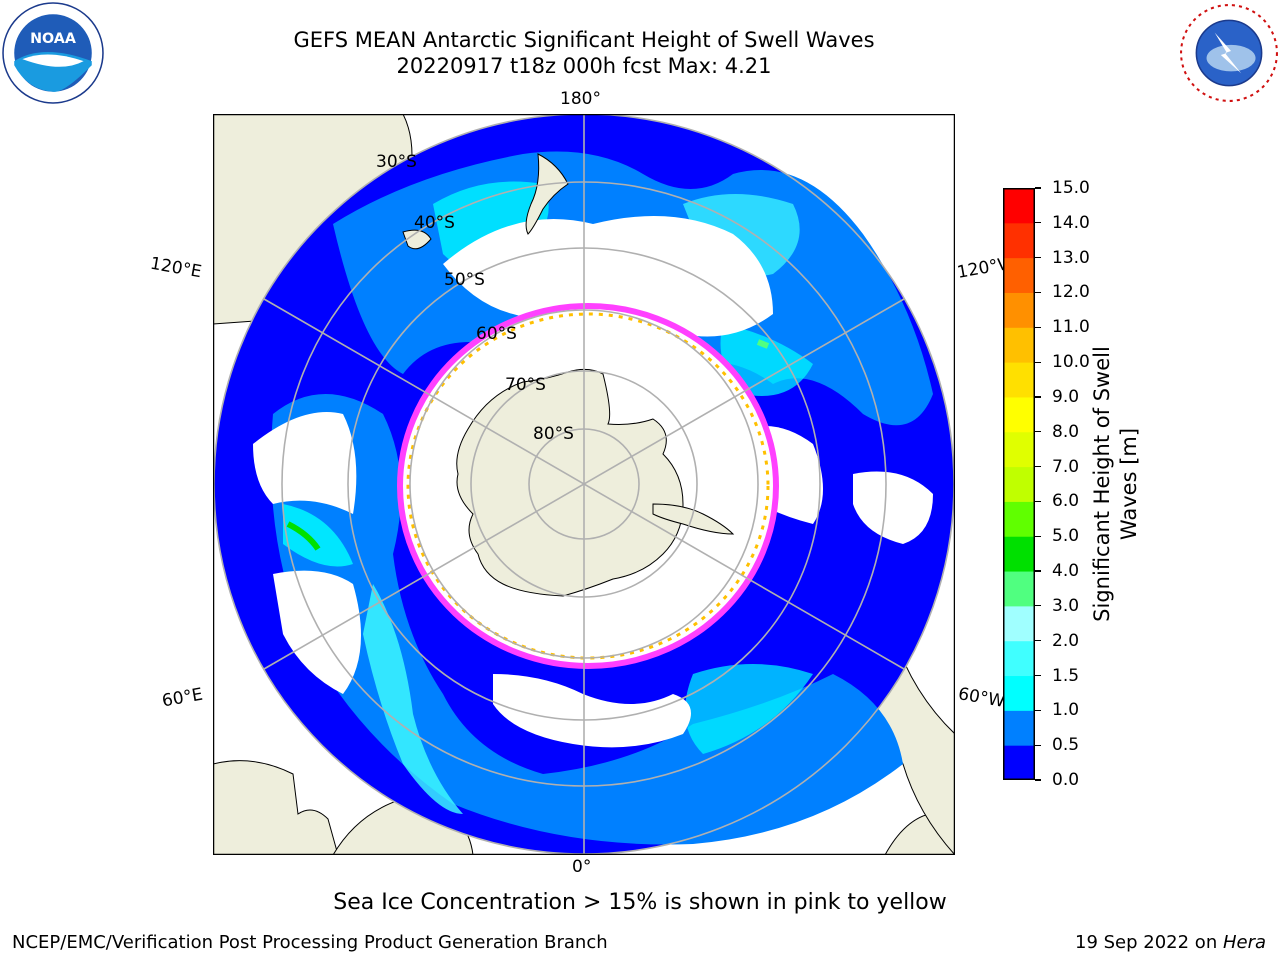 This screenshot has height=960, width=1280. What do you see at coordinates (1066, 675) in the screenshot?
I see `colorbar-tick-label: 1.5` at bounding box center [1066, 675].